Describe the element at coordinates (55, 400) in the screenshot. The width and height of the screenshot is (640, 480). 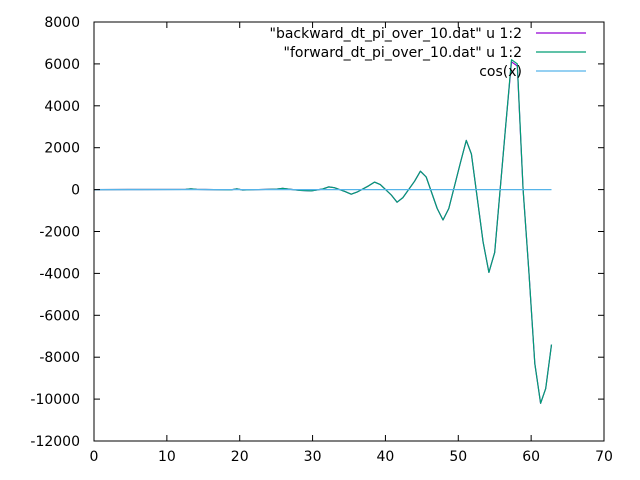
I see `y-tick-label: -10000` at that location.